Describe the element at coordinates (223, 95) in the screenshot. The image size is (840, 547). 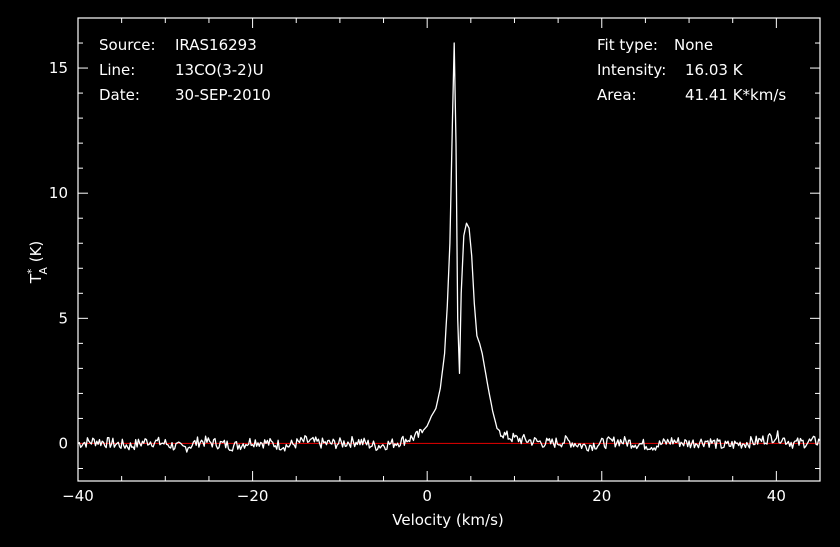
I see `date-value: 30-SEP-2010` at that location.